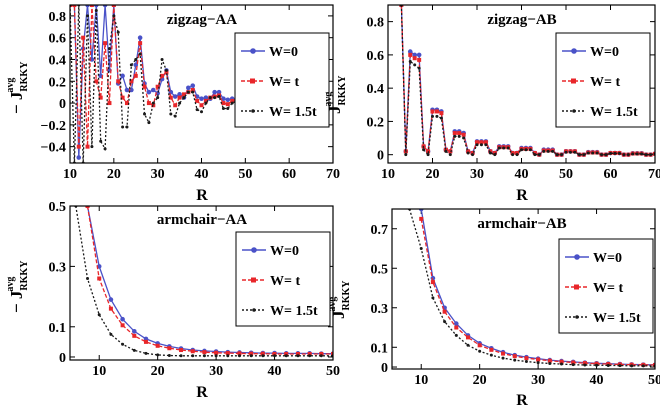  Describe the element at coordinates (384, 368) in the screenshot. I see `y-tick-label: 0` at that location.